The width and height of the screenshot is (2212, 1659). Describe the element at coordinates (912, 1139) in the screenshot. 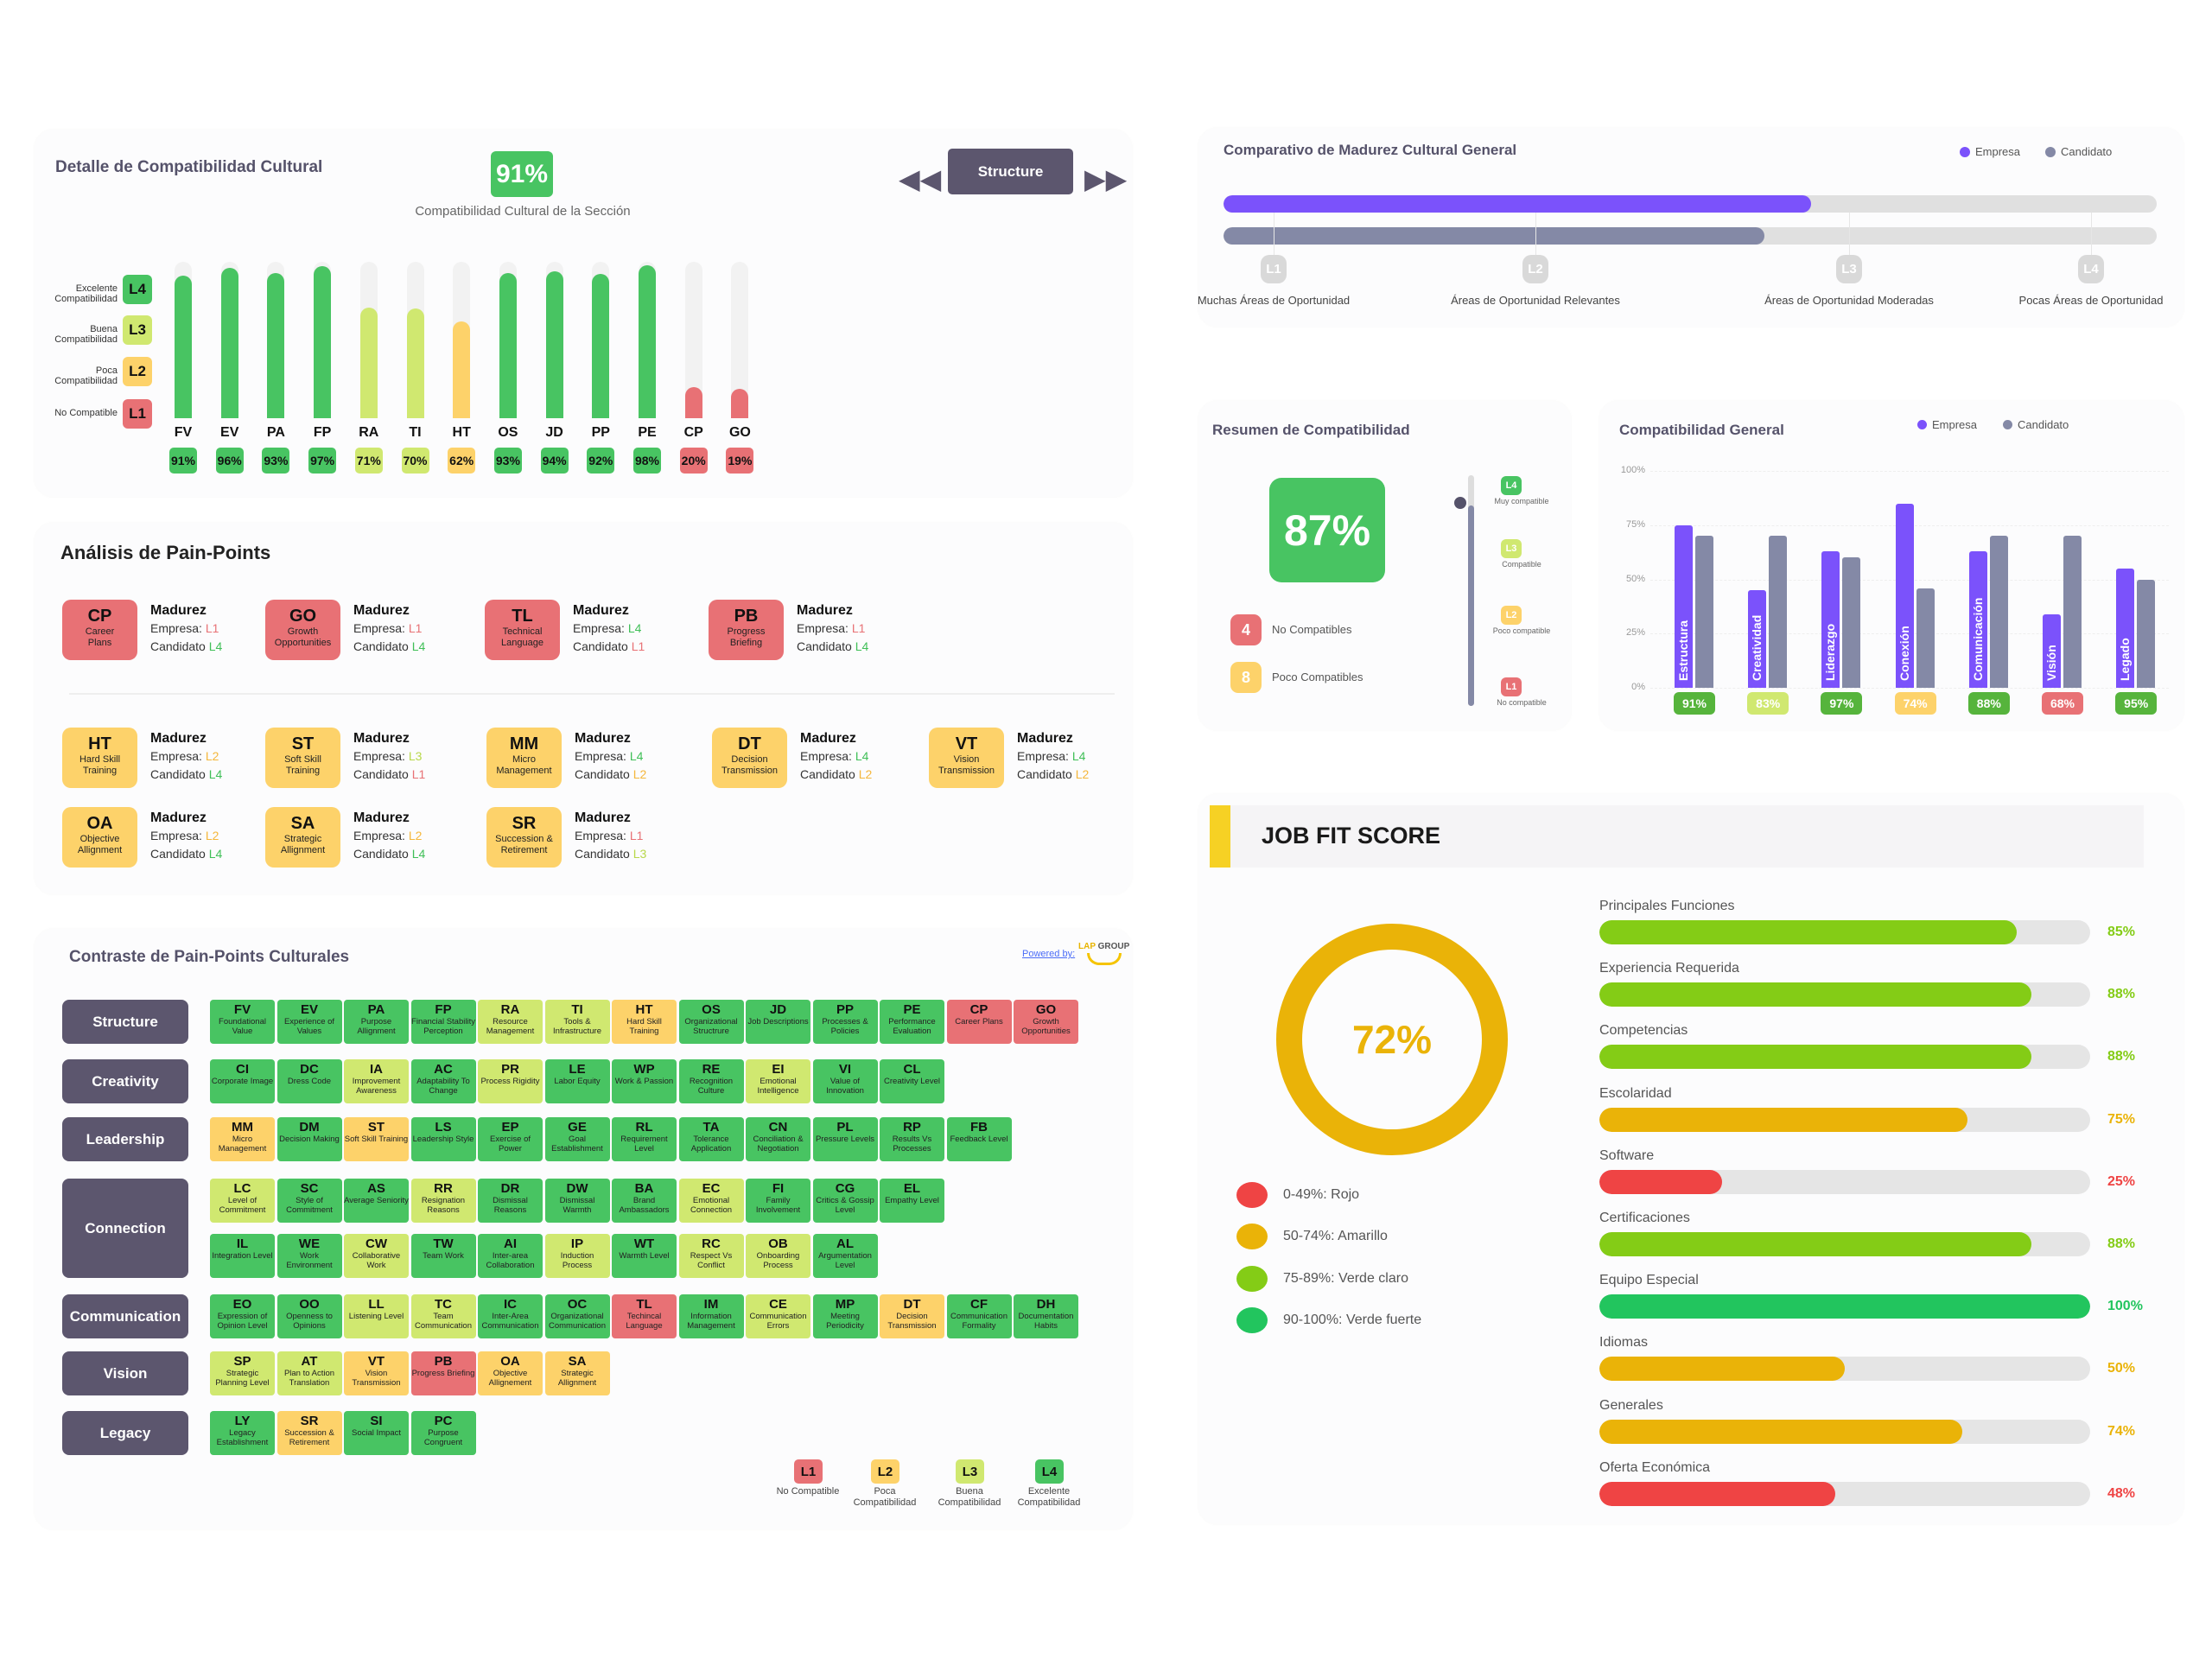

I see `grid-cell-RP: RP Results Vs Processes` at that location.